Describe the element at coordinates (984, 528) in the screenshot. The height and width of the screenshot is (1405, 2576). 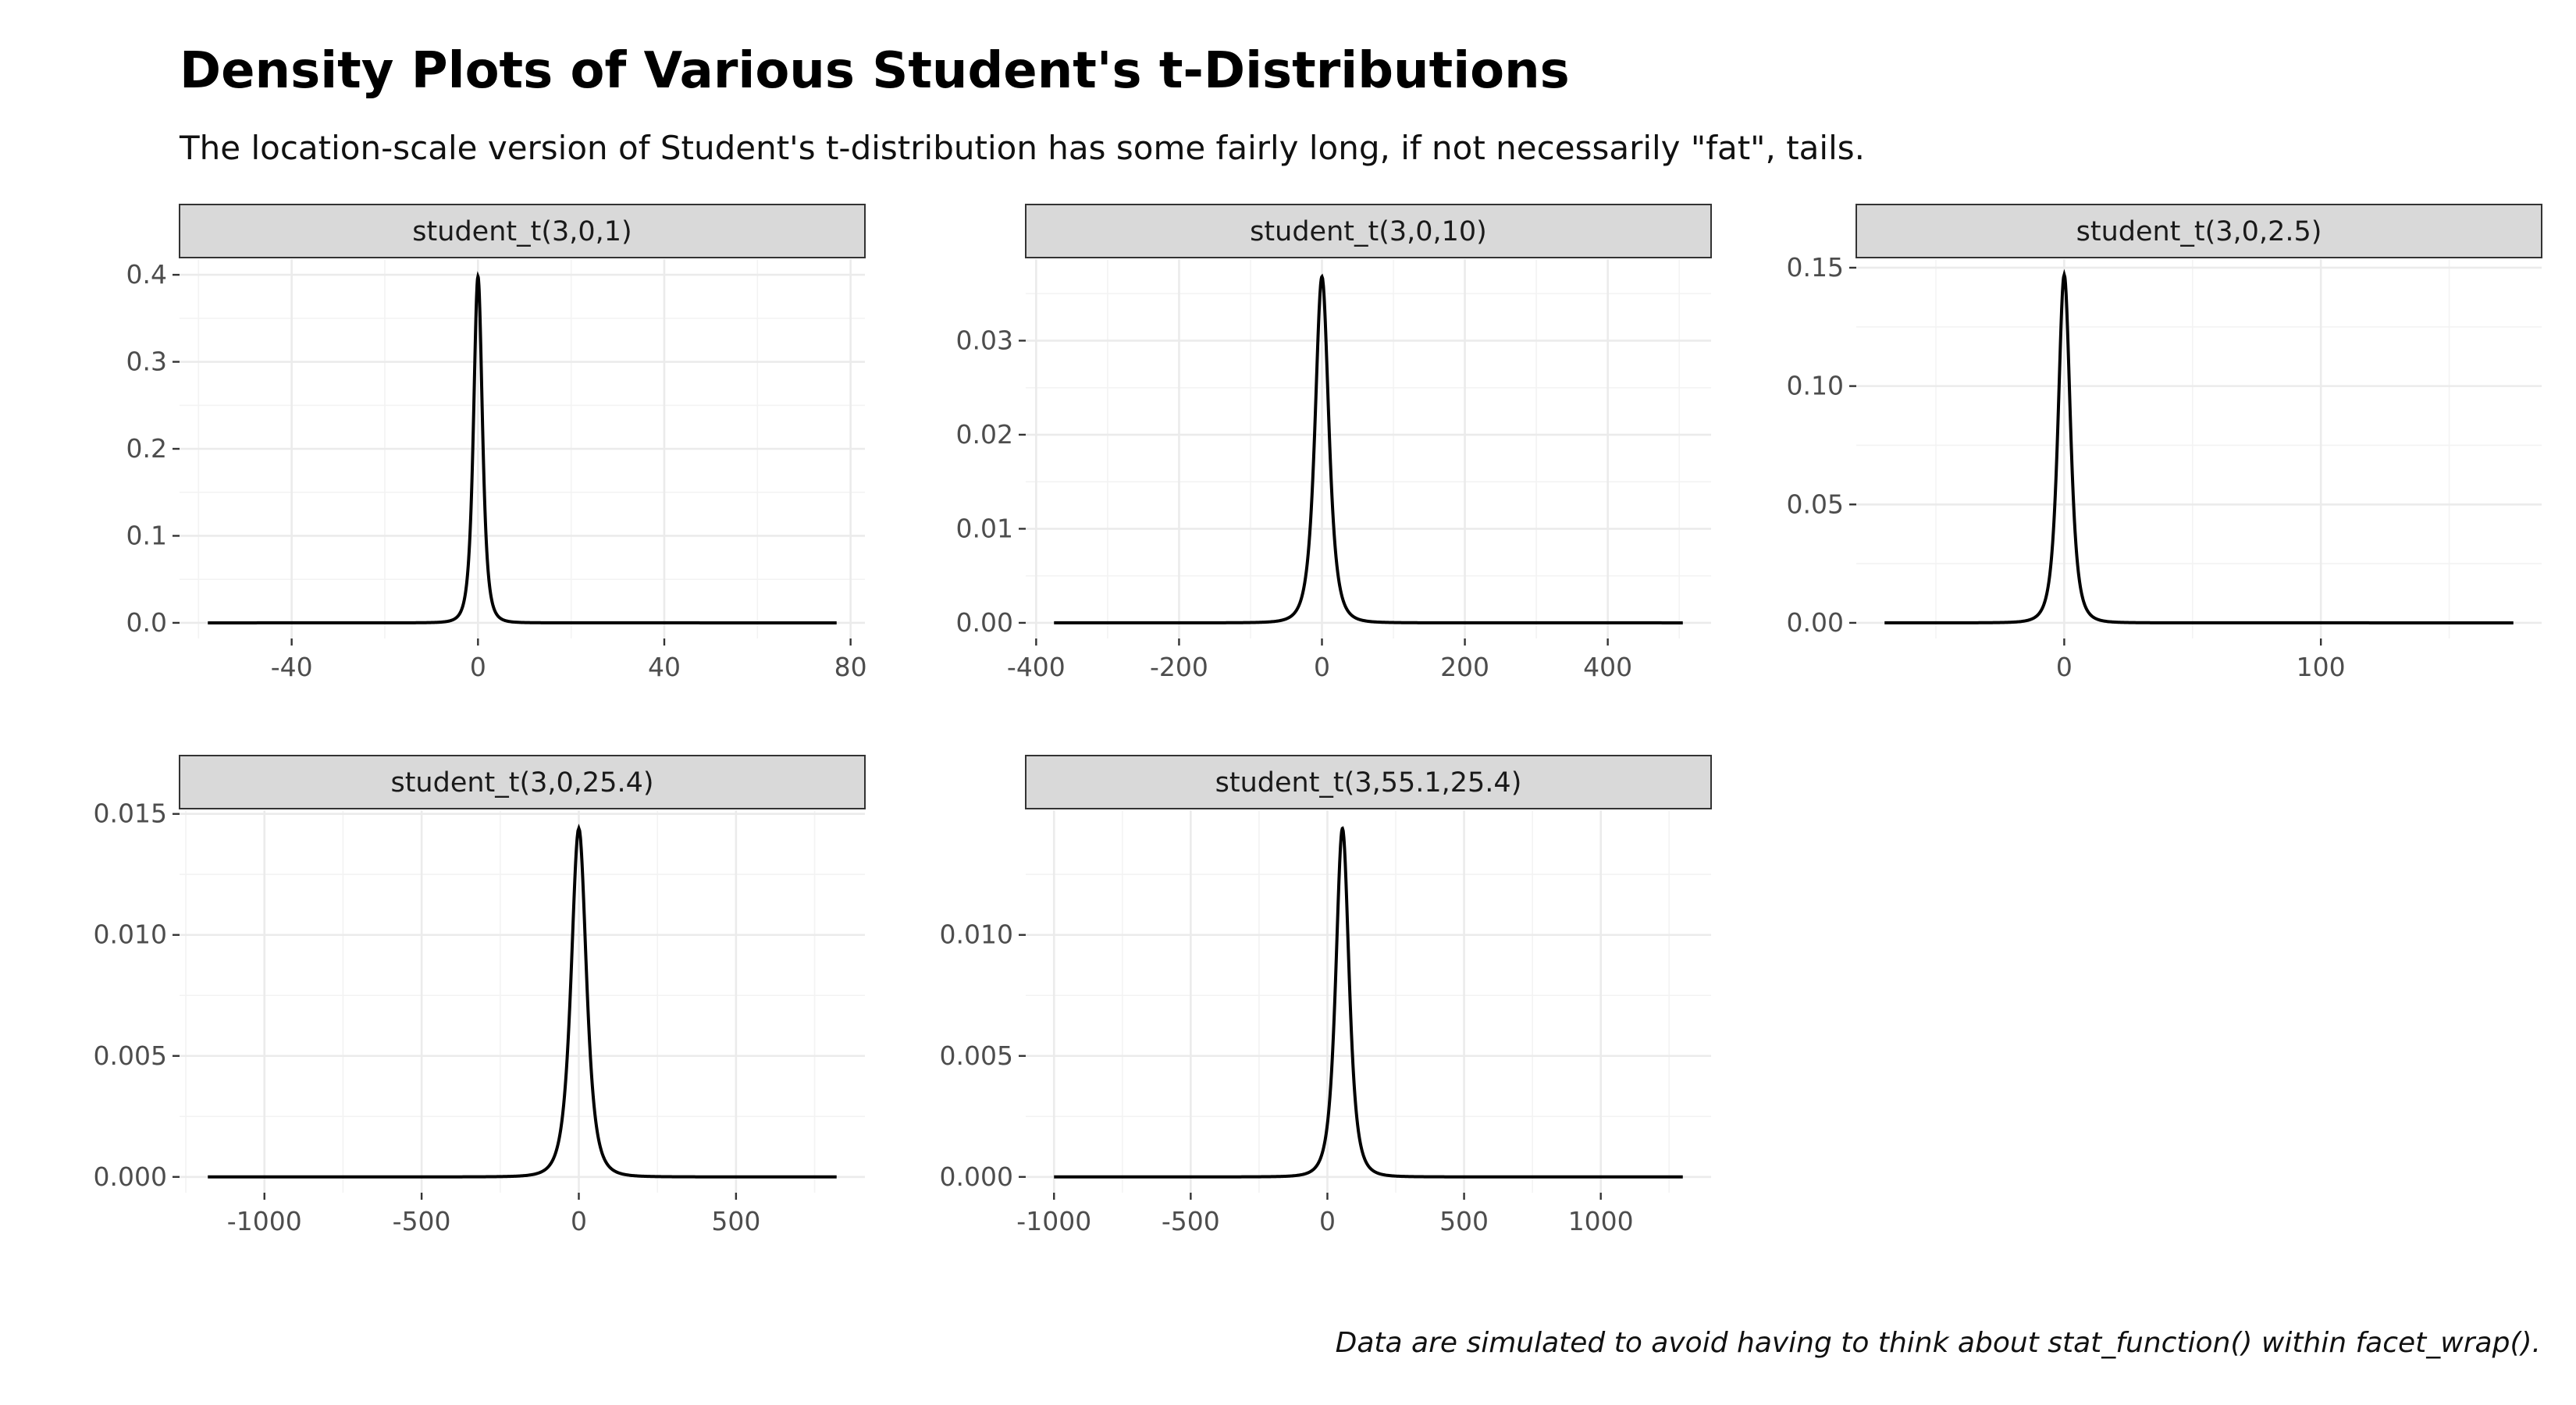
I see `y-tick-label: 0.01` at that location.